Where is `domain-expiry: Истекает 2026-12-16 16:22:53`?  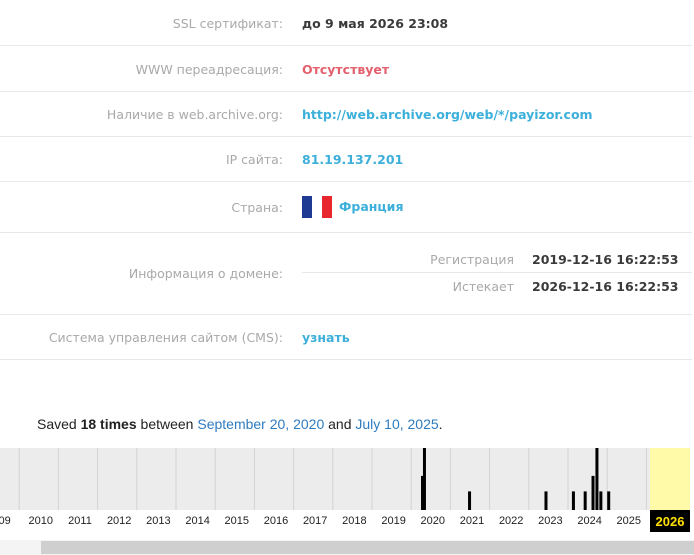
domain-expiry: Истекает 2026-12-16 16:22:53 is located at coordinates (497, 293).